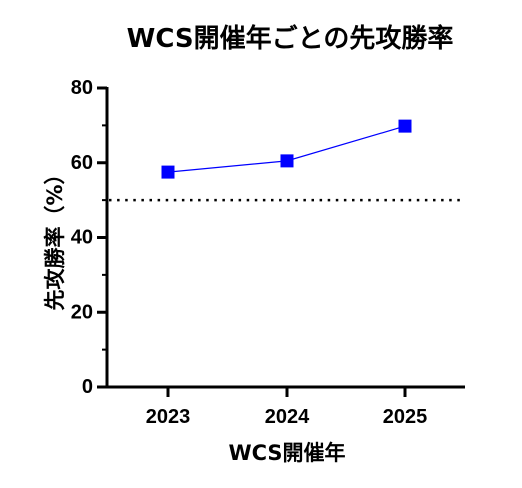  I want to click on data-point-2024, so click(287, 161).